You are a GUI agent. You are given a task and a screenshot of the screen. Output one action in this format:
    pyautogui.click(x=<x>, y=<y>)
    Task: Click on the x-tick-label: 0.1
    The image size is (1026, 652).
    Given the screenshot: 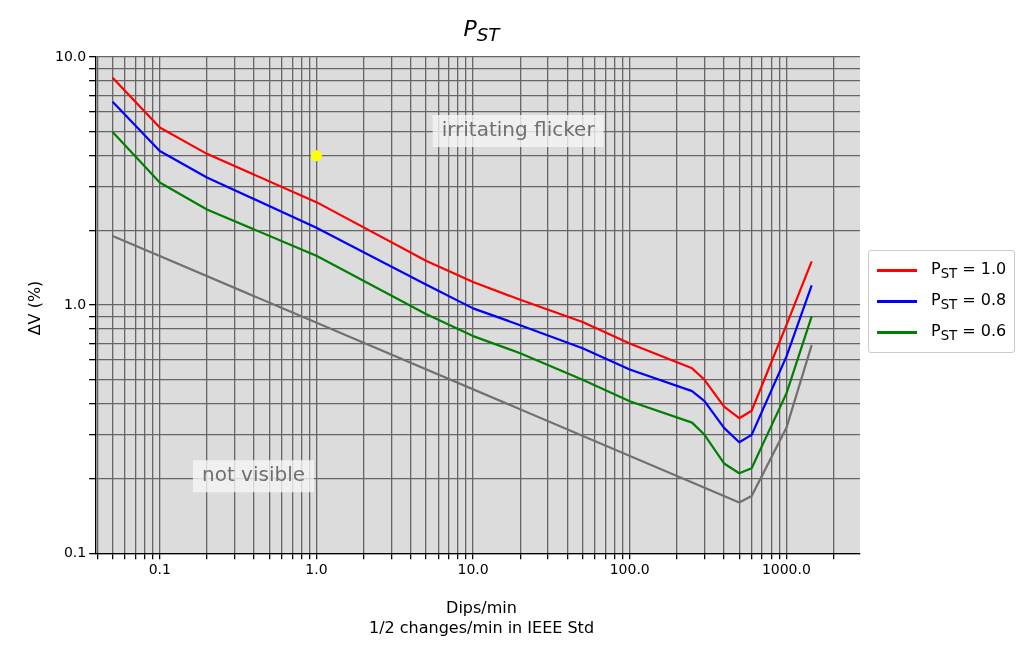 What is the action you would take?
    pyautogui.click(x=159, y=569)
    